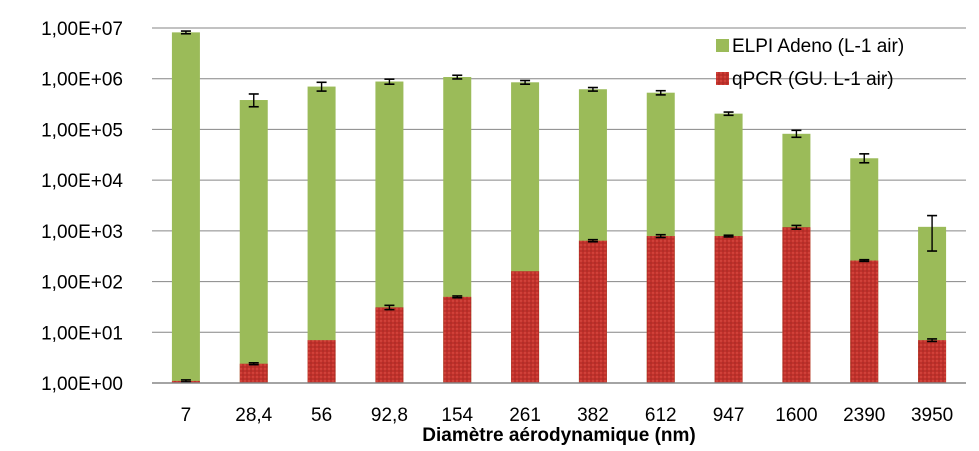 This screenshot has width=979, height=451. Describe the element at coordinates (82, 80) in the screenshot. I see `y-tick-label: 1,00E+06` at that location.